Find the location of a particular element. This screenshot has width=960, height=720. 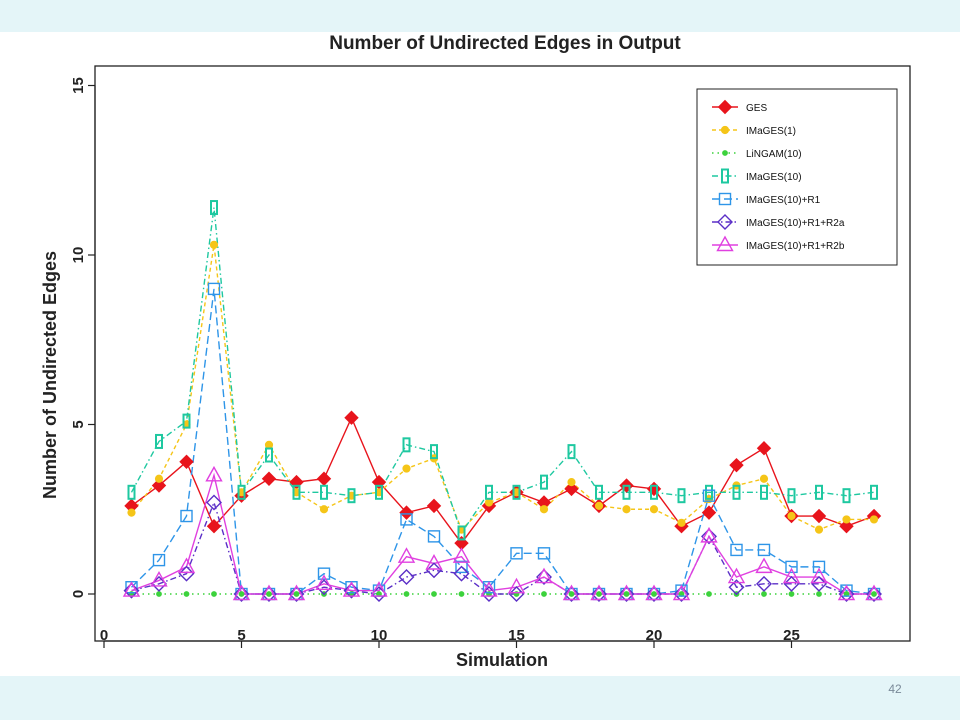

data-point-s3-1-shape is located at coordinates (159, 441).